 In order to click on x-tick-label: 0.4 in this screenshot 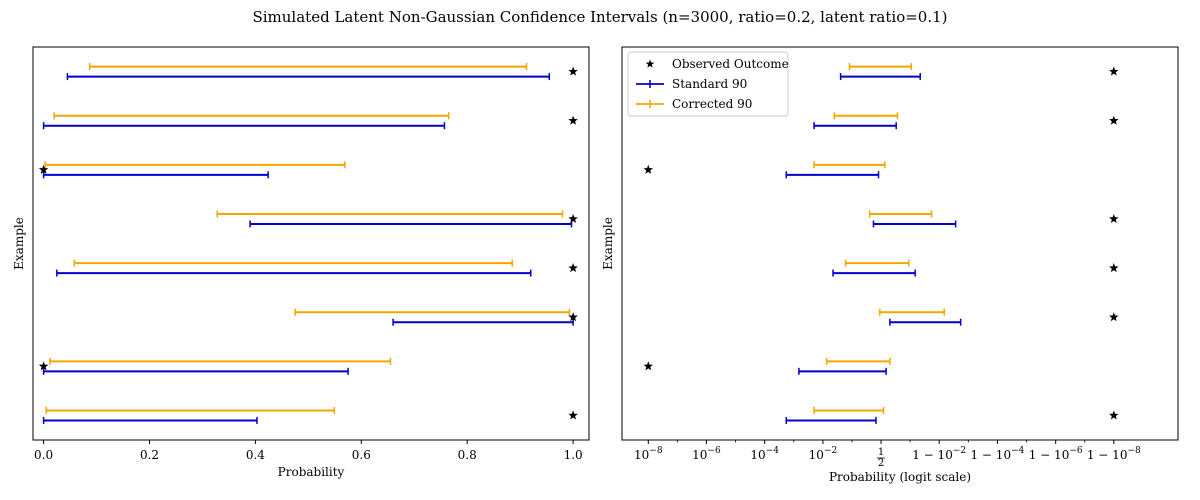, I will do `click(255, 455)`.